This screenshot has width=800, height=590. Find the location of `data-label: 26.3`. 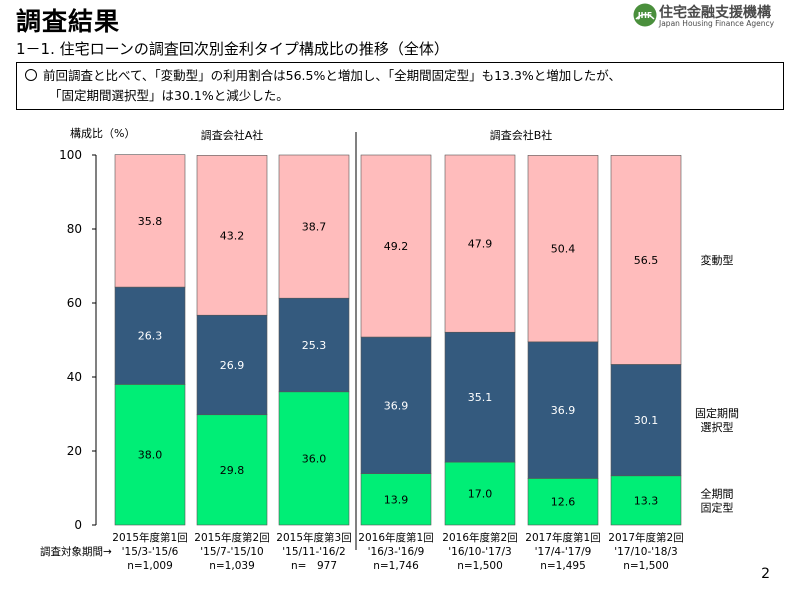

data-label: 26.3 is located at coordinates (150, 336).